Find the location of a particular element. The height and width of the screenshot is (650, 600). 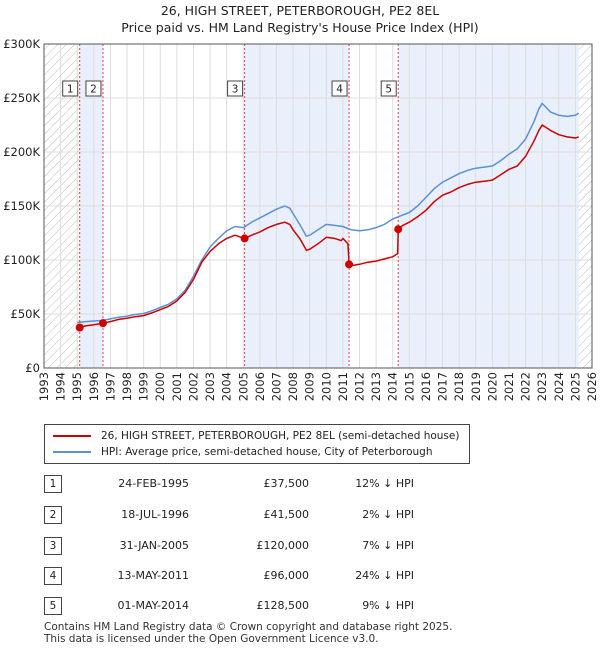

sale-marker-label: 4 is located at coordinates (339, 90).